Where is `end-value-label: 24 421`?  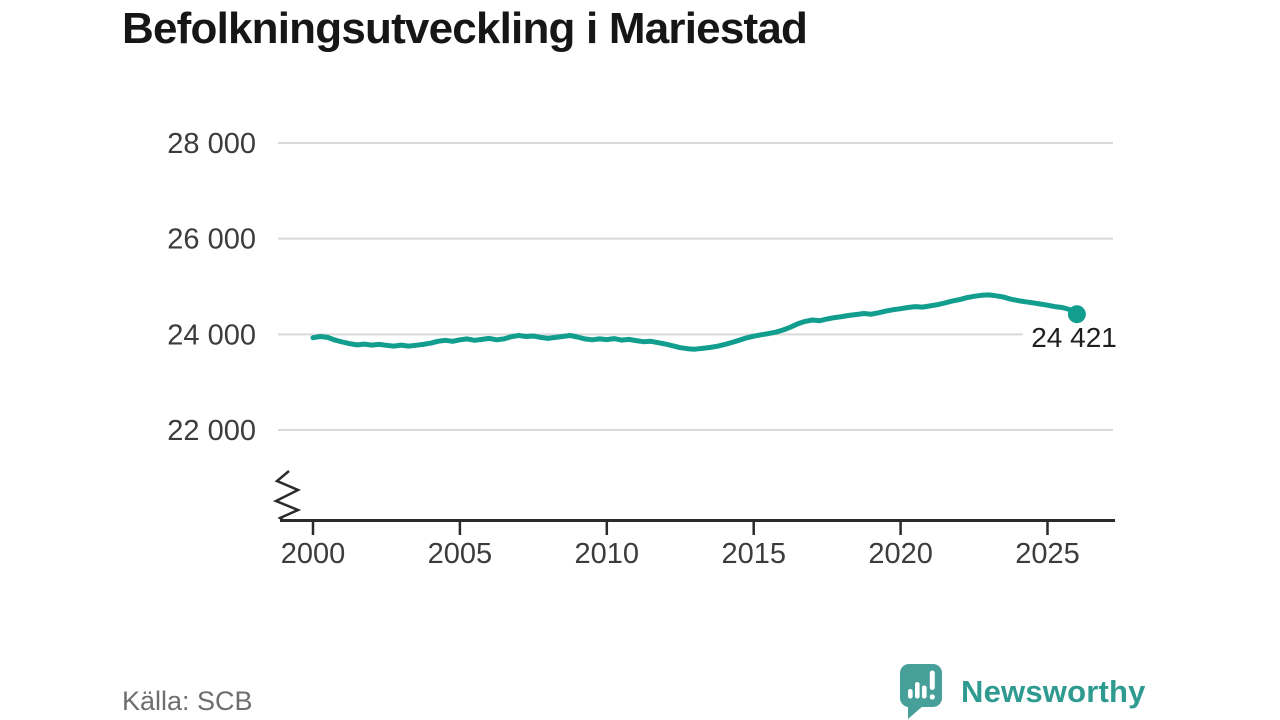
end-value-label: 24 421 is located at coordinates (1074, 337).